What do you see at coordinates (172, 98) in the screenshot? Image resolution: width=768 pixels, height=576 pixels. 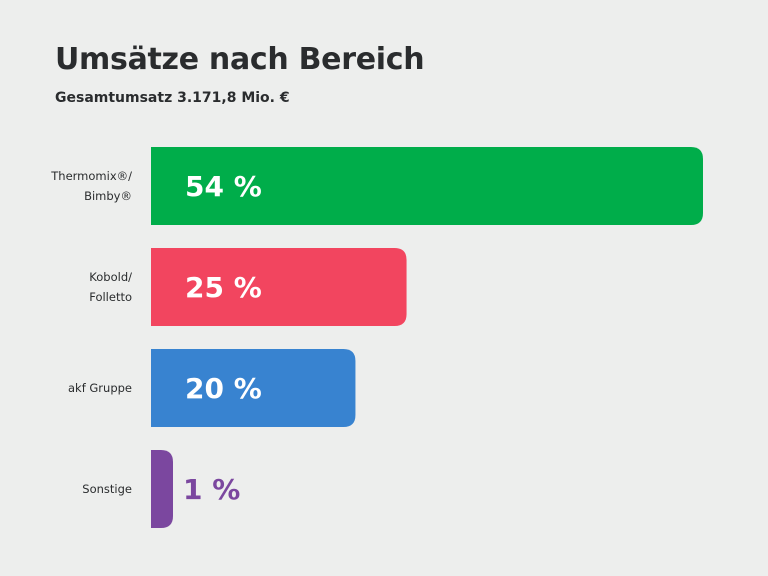 I see `chart-subtitle: Gesamtumsatz 3.171,8 Mio. €` at bounding box center [172, 98].